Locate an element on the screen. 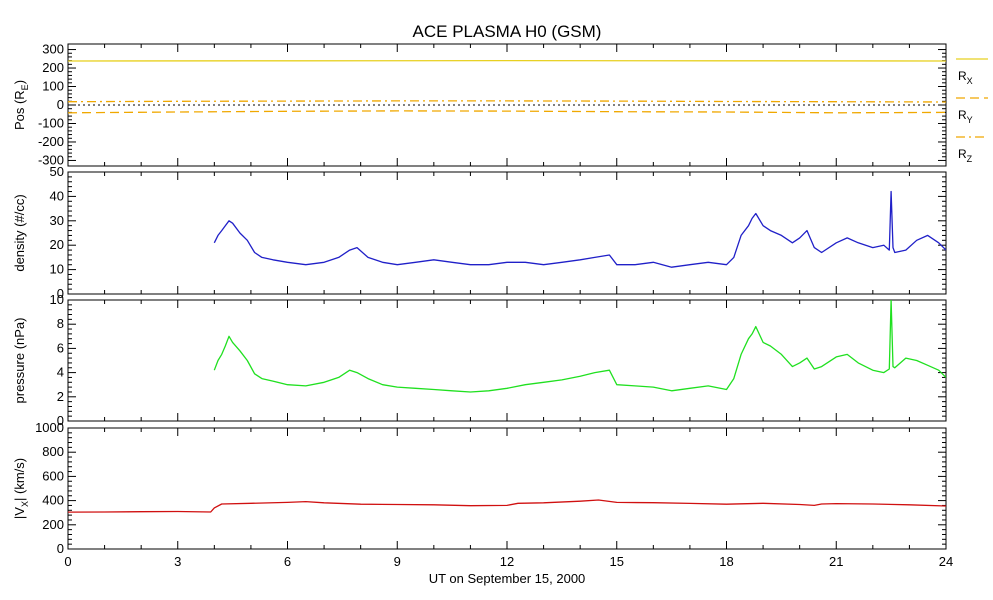 The image size is (993, 600). y-tick-label: -300 is located at coordinates (51, 159).